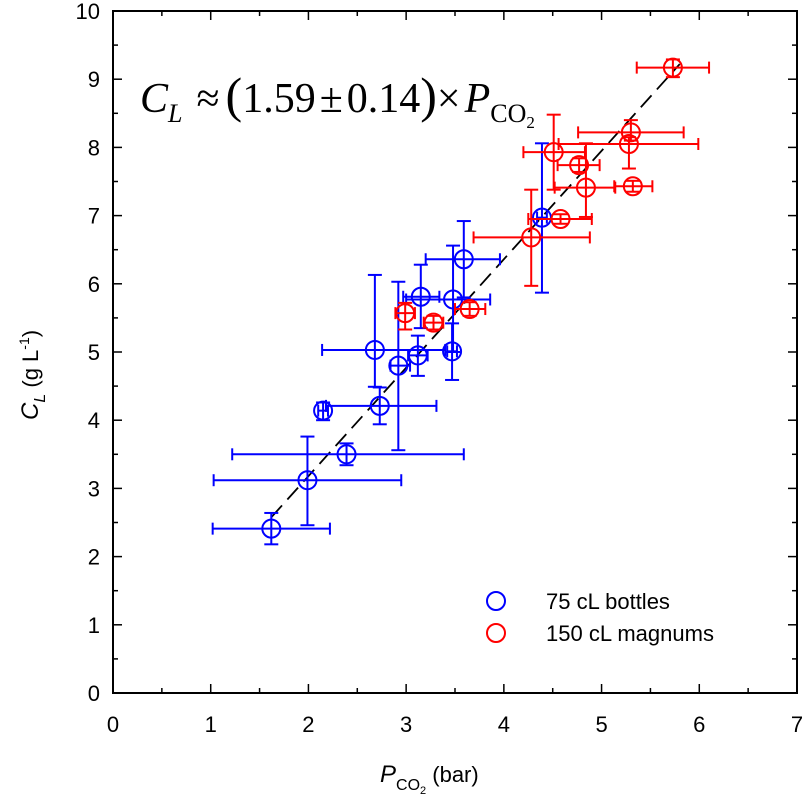 This screenshot has height=803, width=804. What do you see at coordinates (94, 284) in the screenshot?
I see `y-tick-label: 6` at bounding box center [94, 284].